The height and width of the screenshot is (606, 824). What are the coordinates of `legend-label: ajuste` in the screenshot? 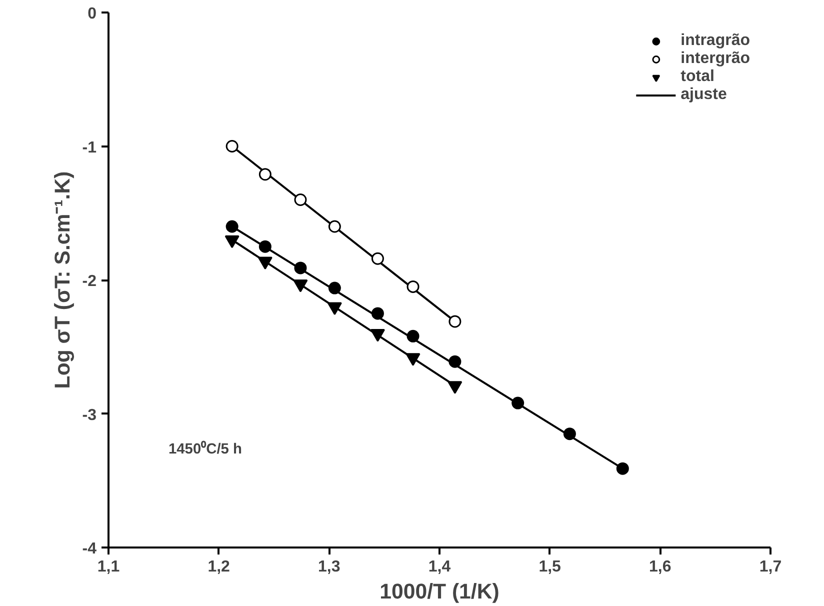 It's located at (703, 95).